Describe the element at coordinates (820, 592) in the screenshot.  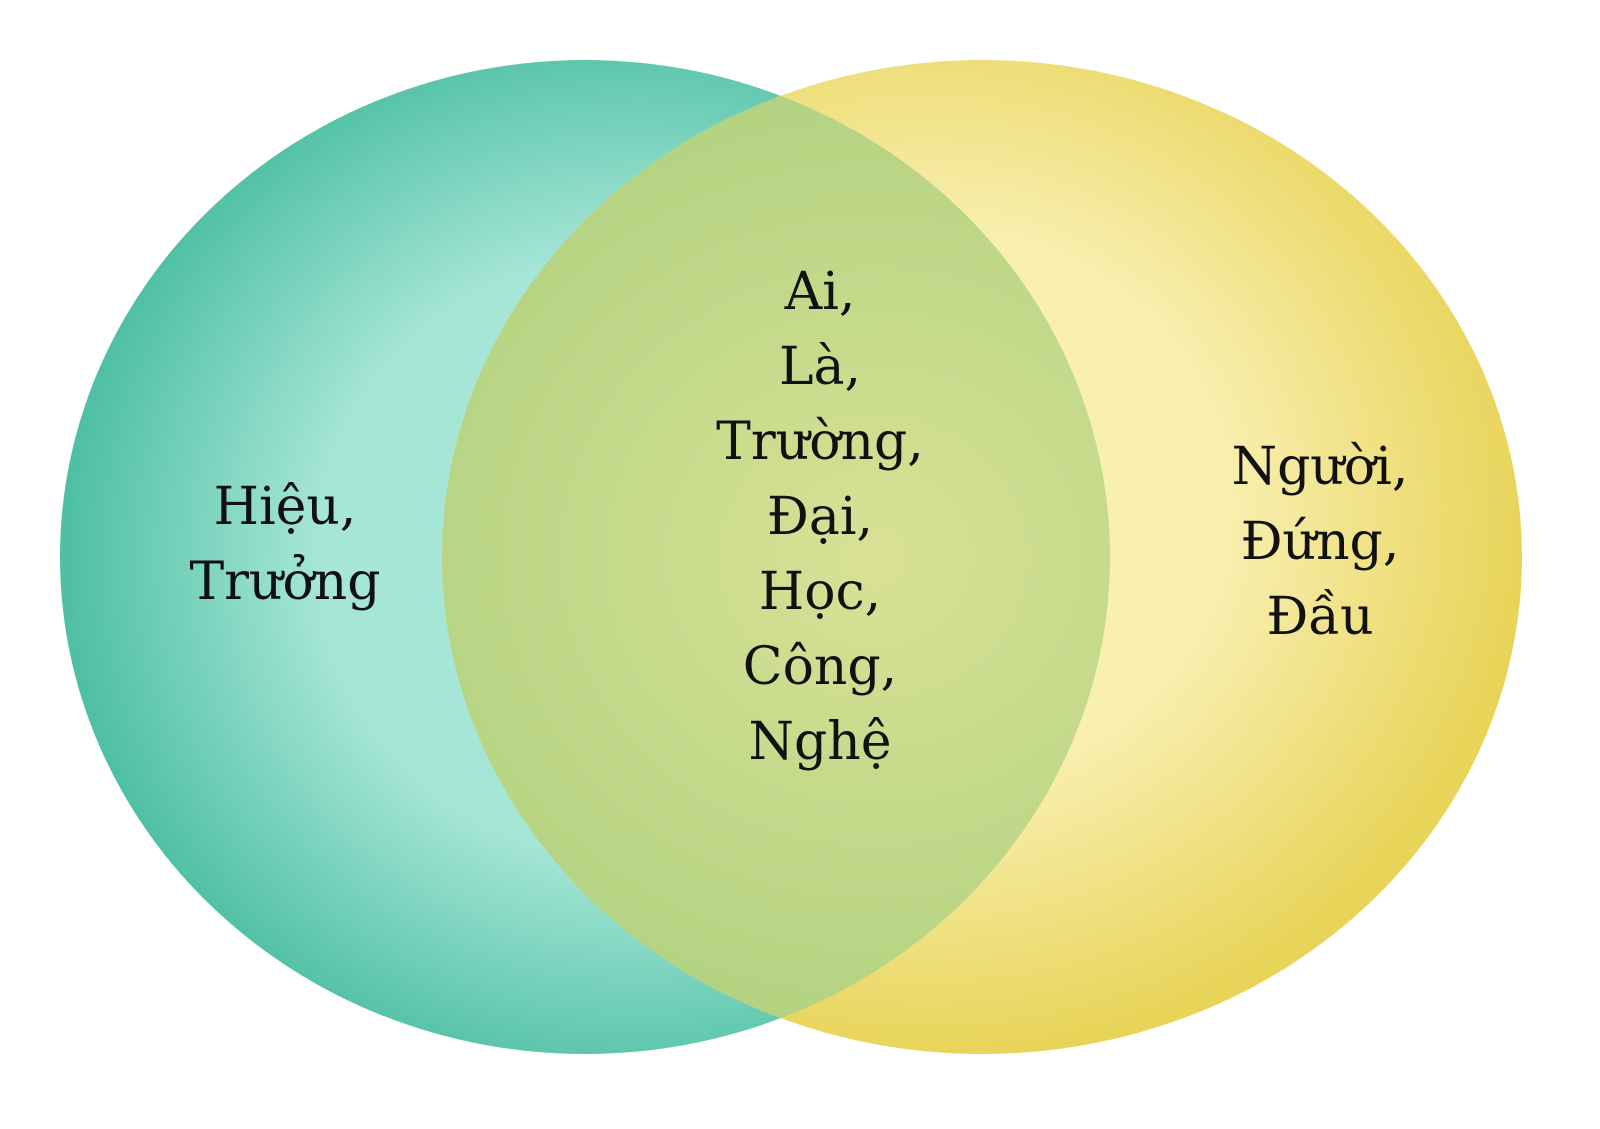
I see `intersection-label: Học,` at that location.